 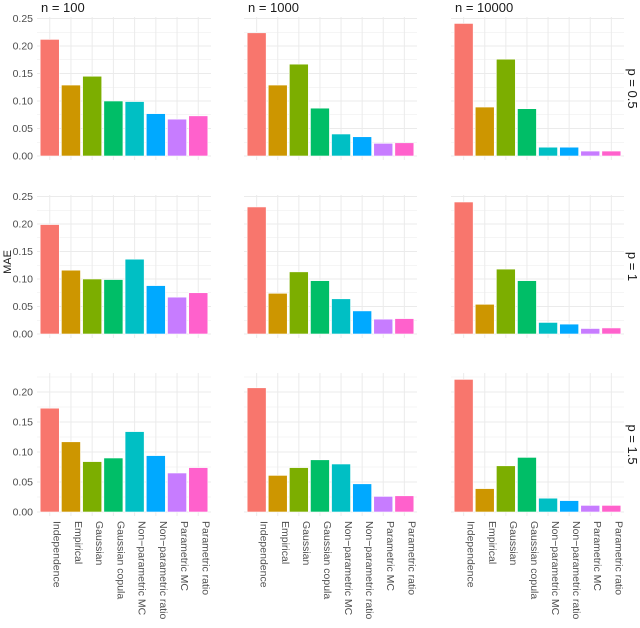 What do you see at coordinates (273, 7) in the screenshot?
I see `column-strip-label: n = 1000` at bounding box center [273, 7].